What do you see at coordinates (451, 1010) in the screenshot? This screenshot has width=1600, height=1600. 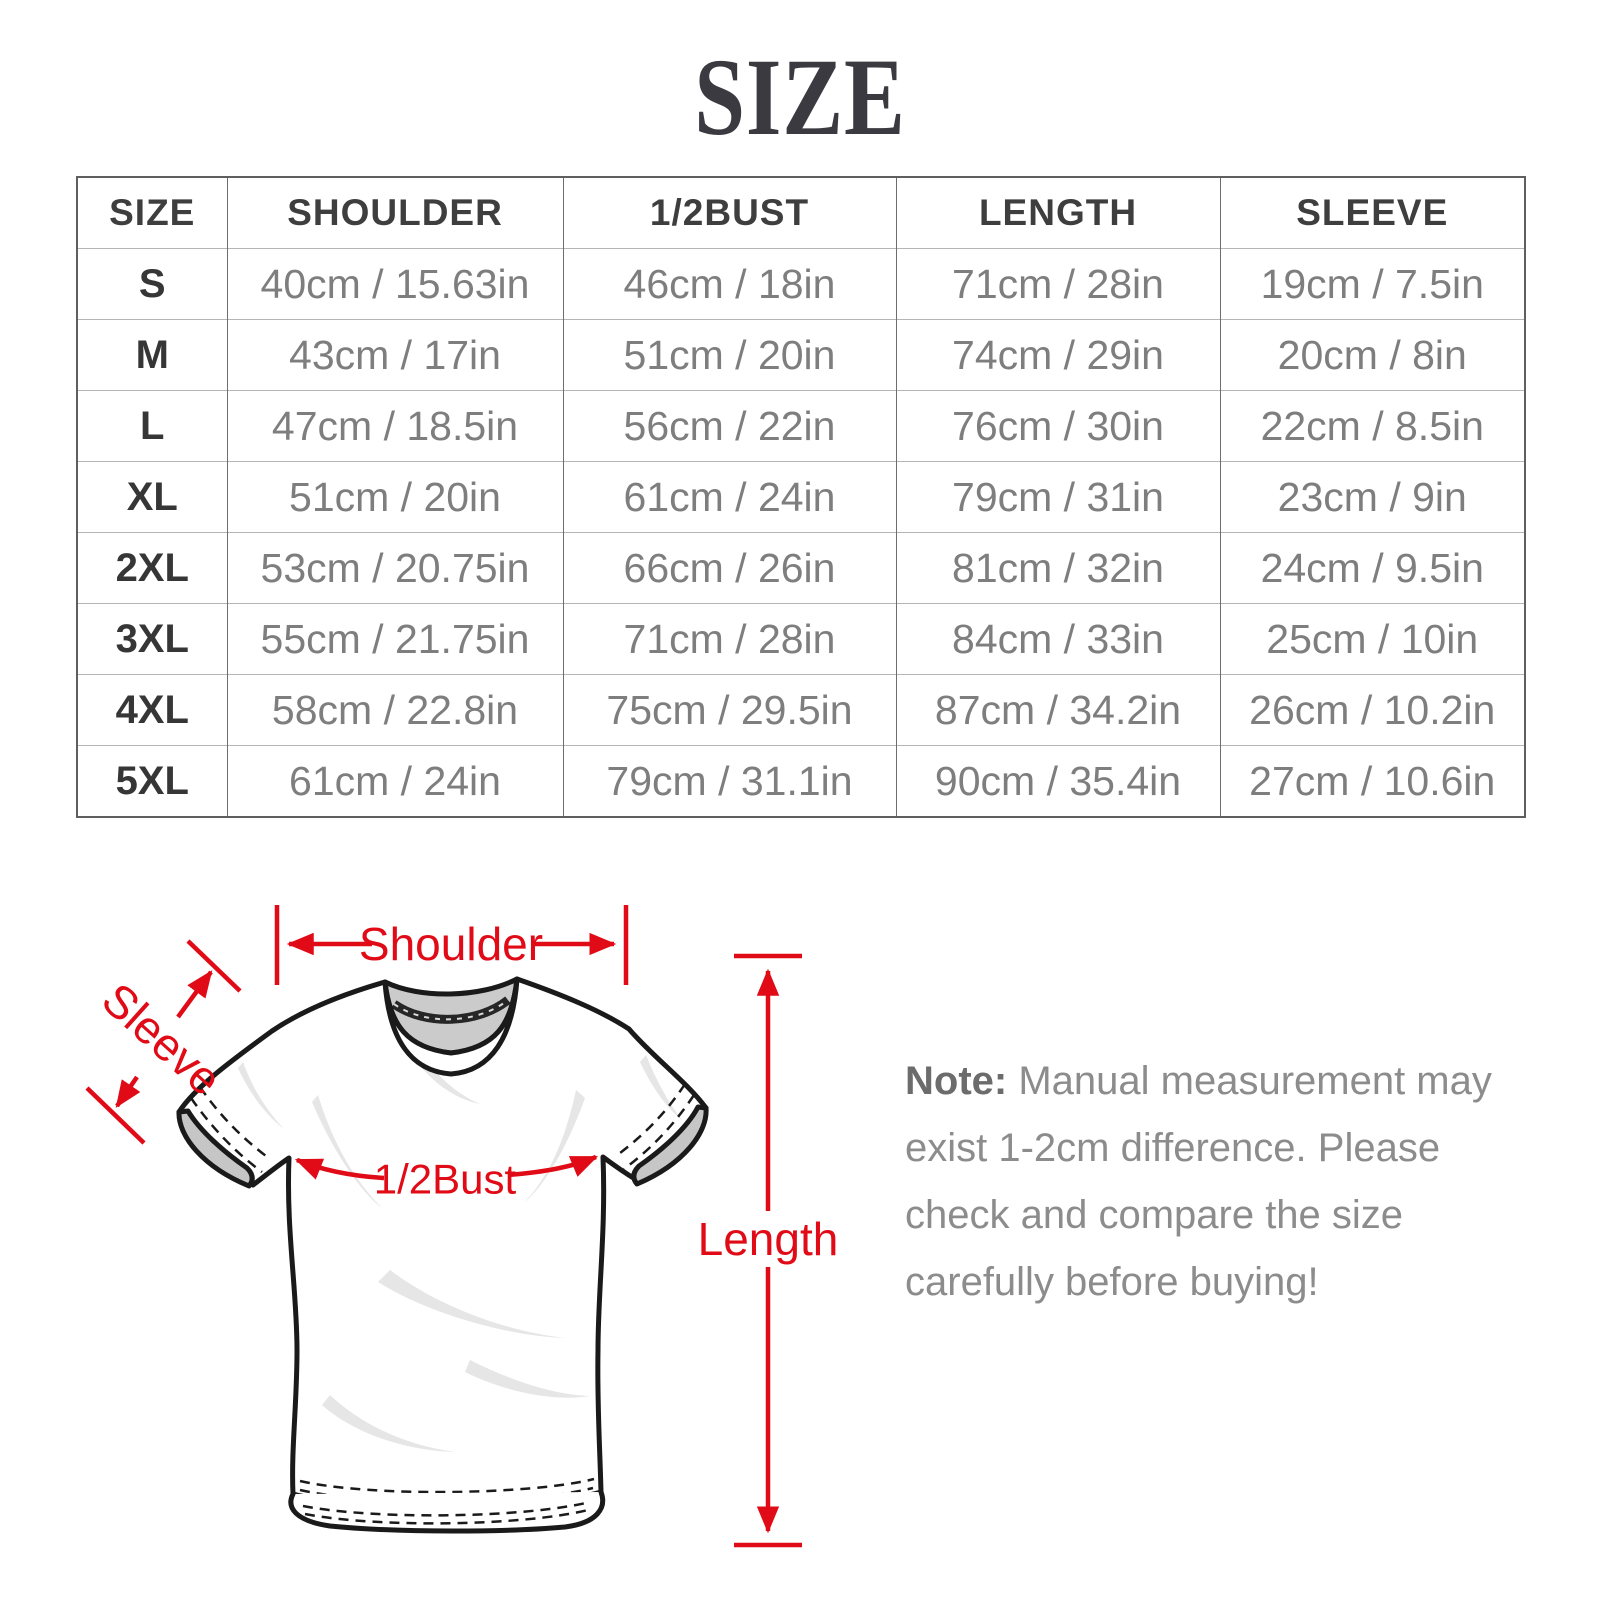 I see `collar-tape-stitch` at bounding box center [451, 1010].